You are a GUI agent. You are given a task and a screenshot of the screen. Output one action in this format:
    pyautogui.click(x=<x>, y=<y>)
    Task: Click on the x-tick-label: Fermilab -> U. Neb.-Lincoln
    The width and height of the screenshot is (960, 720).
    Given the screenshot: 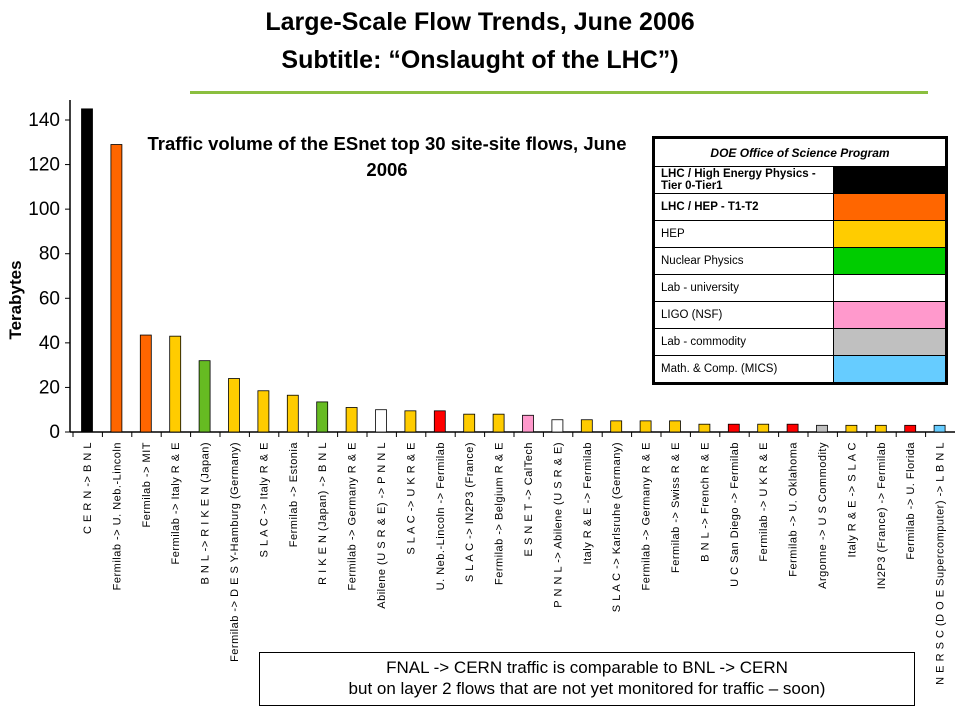 What is the action you would take?
    pyautogui.click(x=117, y=516)
    